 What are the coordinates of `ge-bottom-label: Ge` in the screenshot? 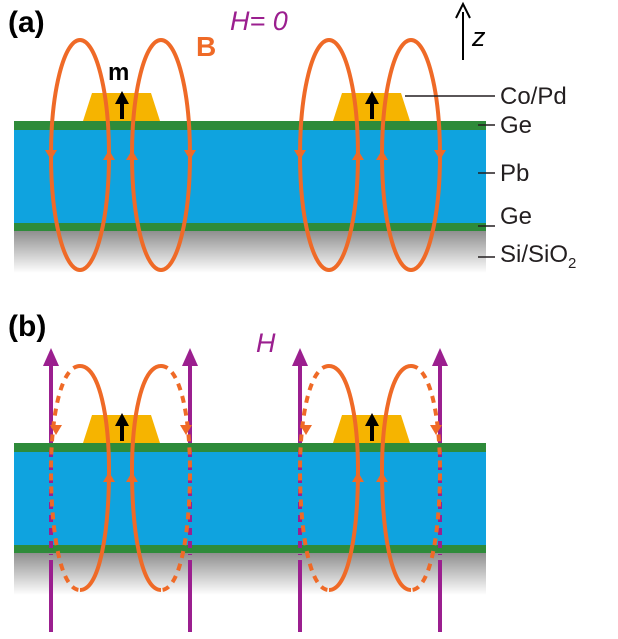 It's located at (516, 216).